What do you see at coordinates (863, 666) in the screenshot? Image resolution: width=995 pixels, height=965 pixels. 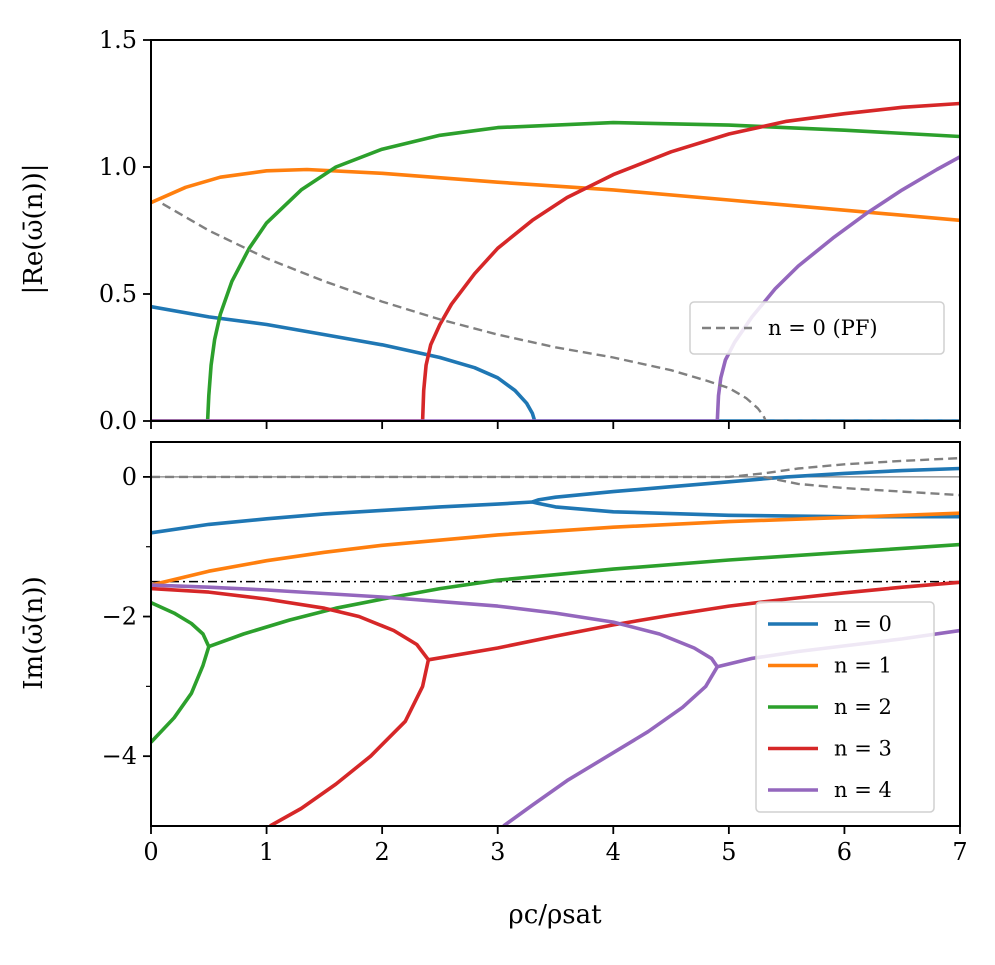 I see `bottom-legend-label-1: n = 1` at bounding box center [863, 666].